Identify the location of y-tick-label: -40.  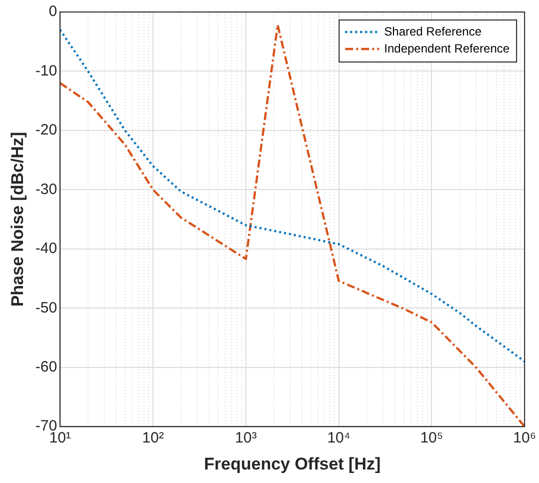
(46, 249).